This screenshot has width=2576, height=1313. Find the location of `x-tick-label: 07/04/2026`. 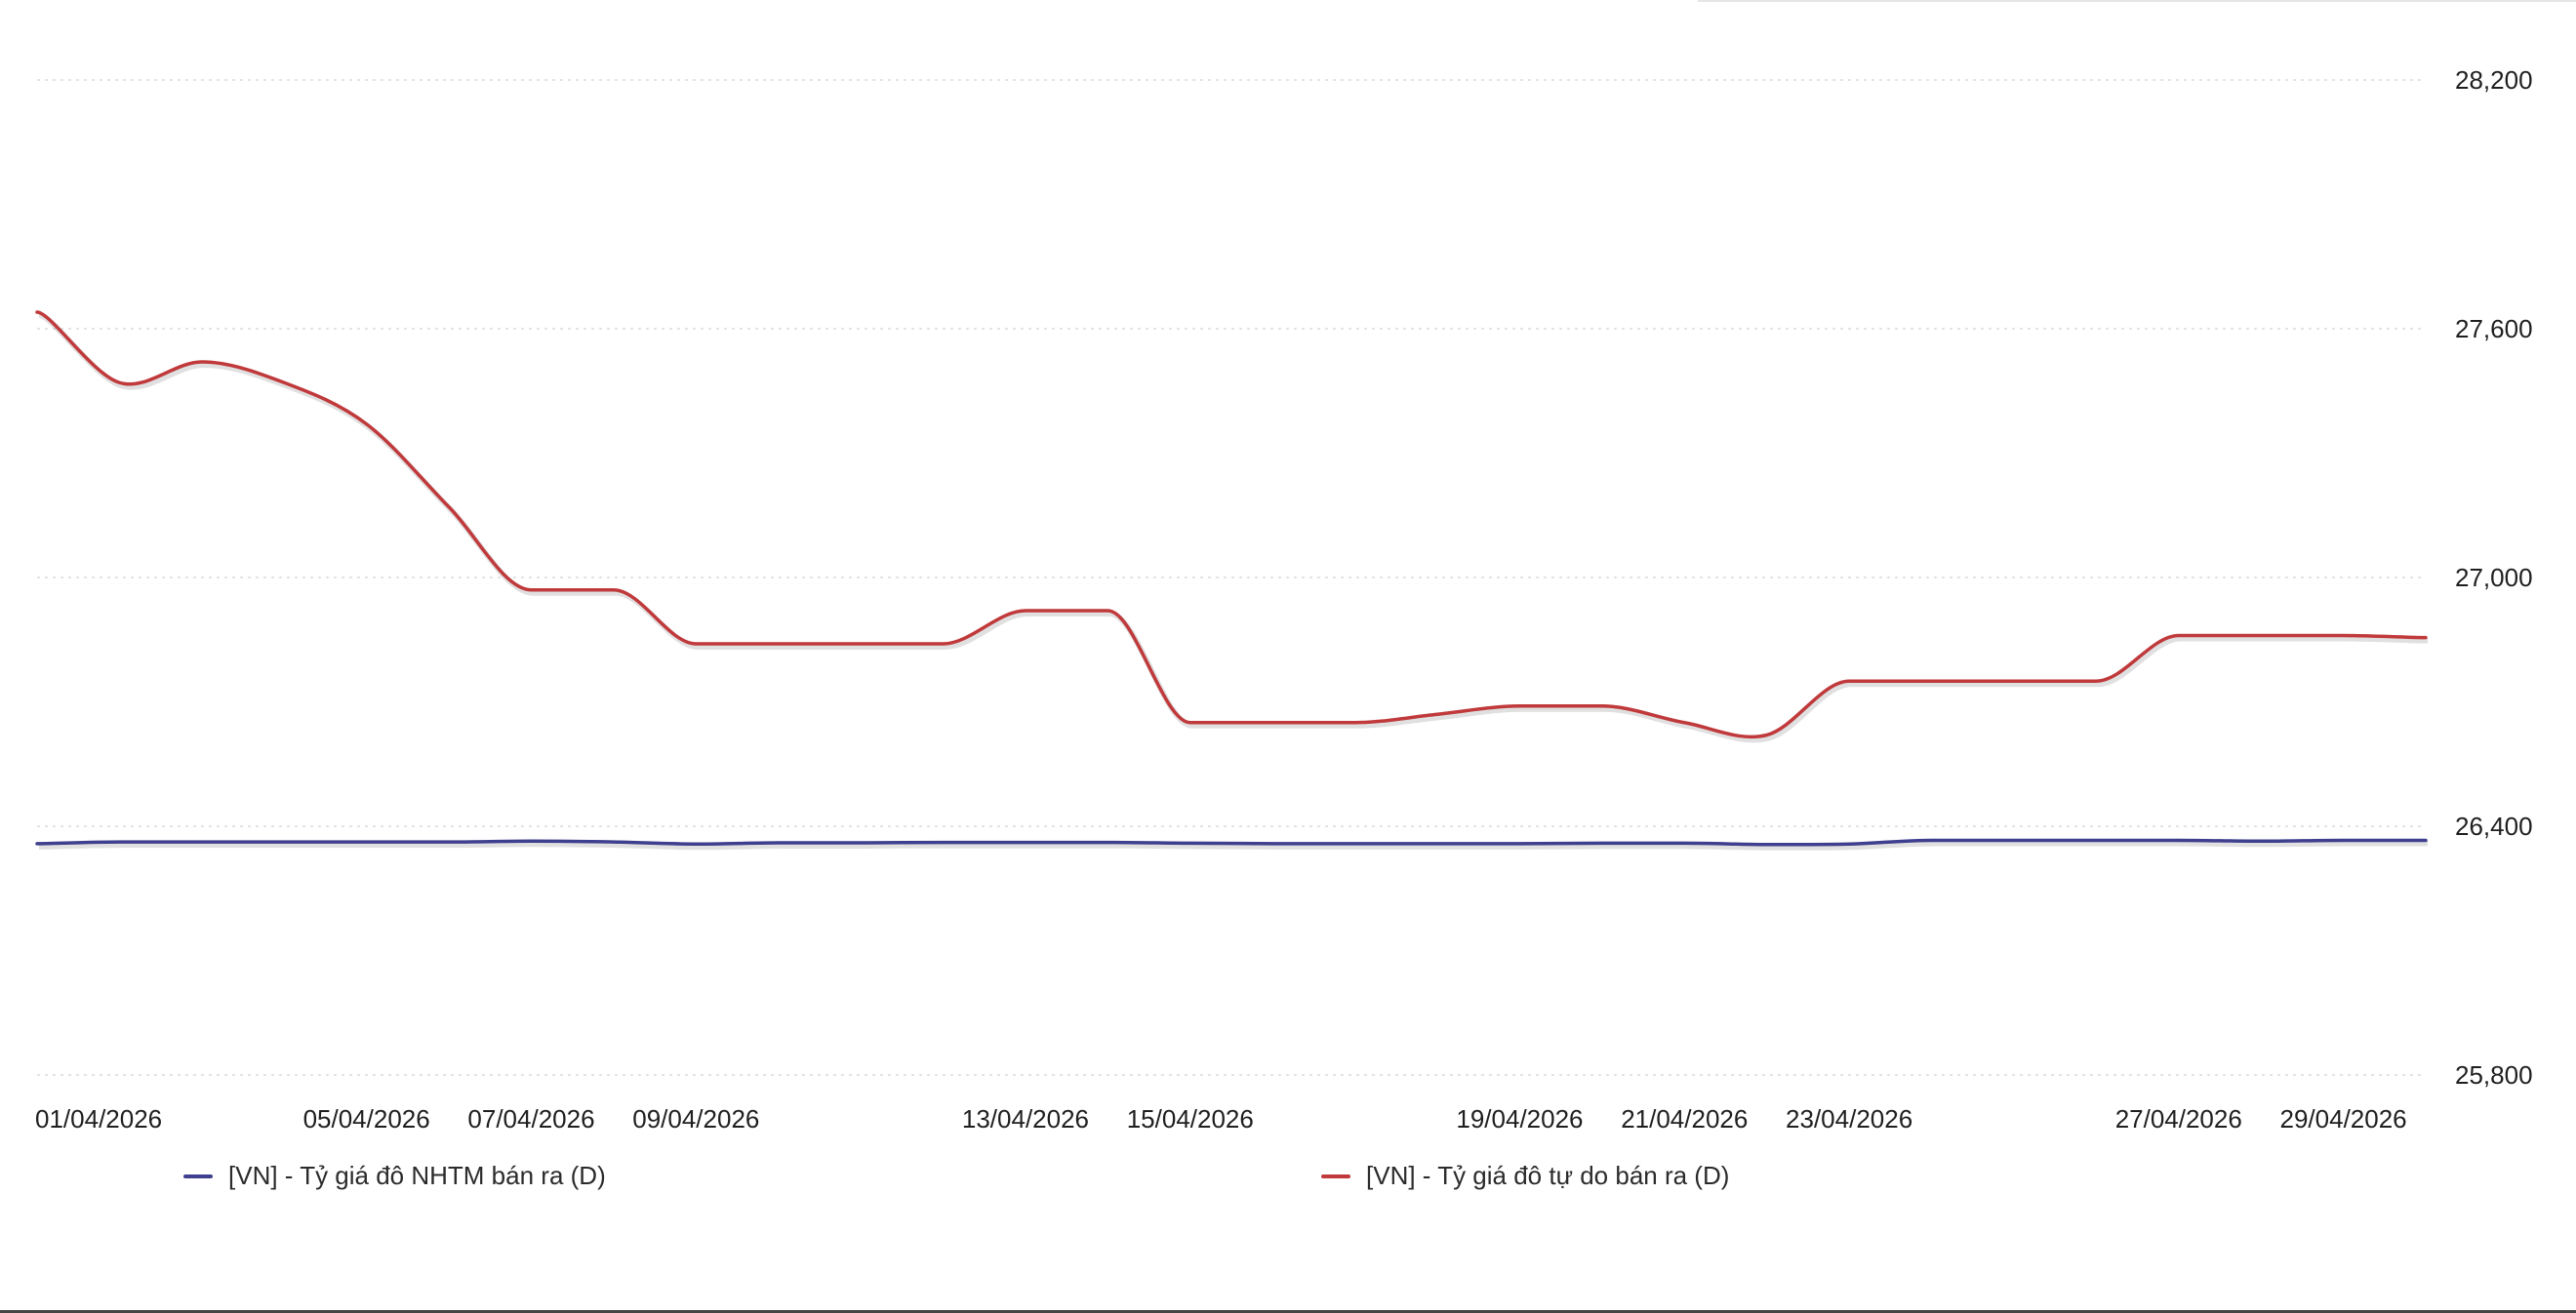

x-tick-label: 07/04/2026 is located at coordinates (530, 1119).